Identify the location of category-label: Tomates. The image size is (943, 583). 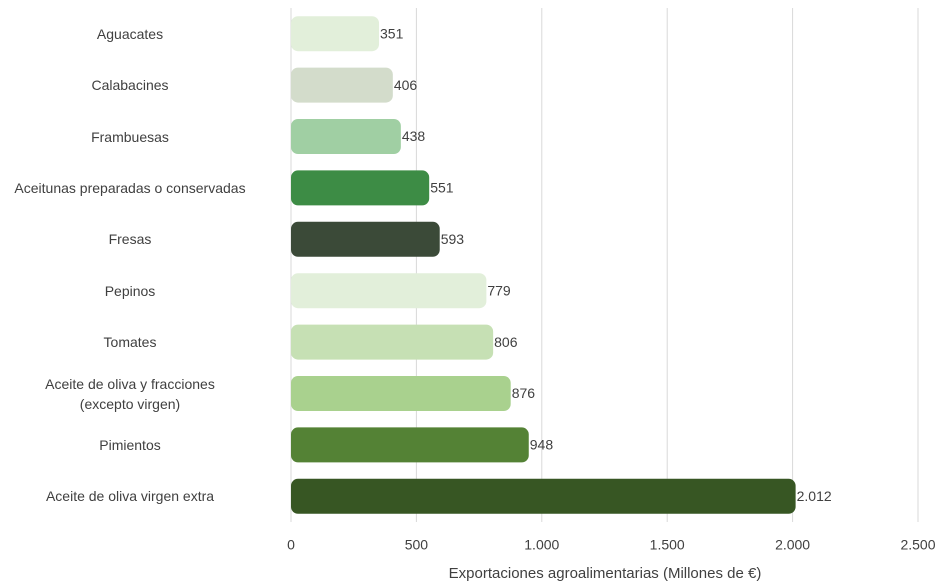
(130, 342).